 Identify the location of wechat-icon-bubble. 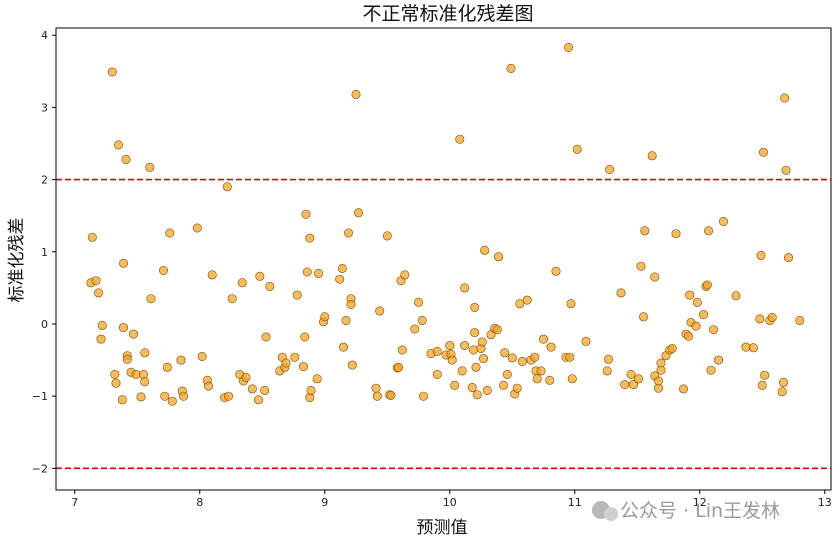
(611, 514).